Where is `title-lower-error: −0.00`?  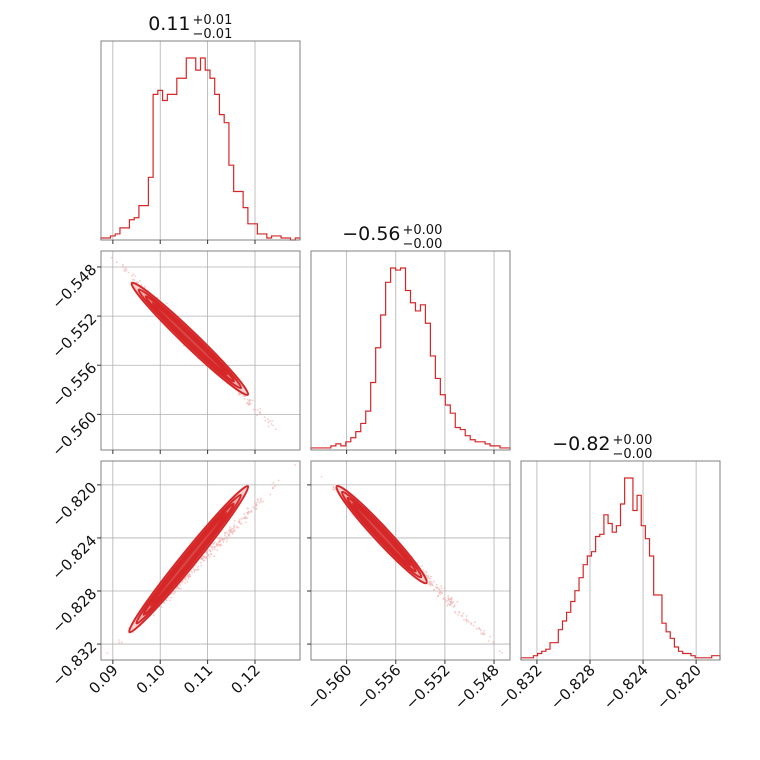
title-lower-error: −0.00 is located at coordinates (423, 244).